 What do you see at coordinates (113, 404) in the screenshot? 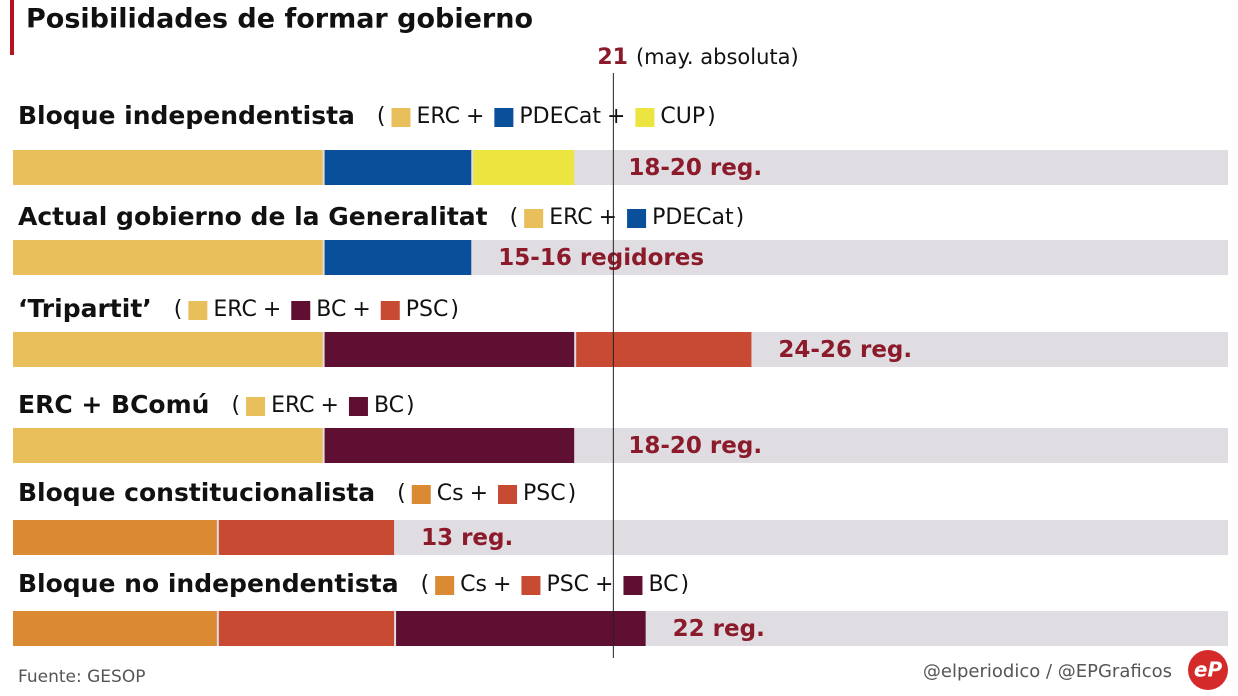
I see `group-title: ERC + BComú` at bounding box center [113, 404].